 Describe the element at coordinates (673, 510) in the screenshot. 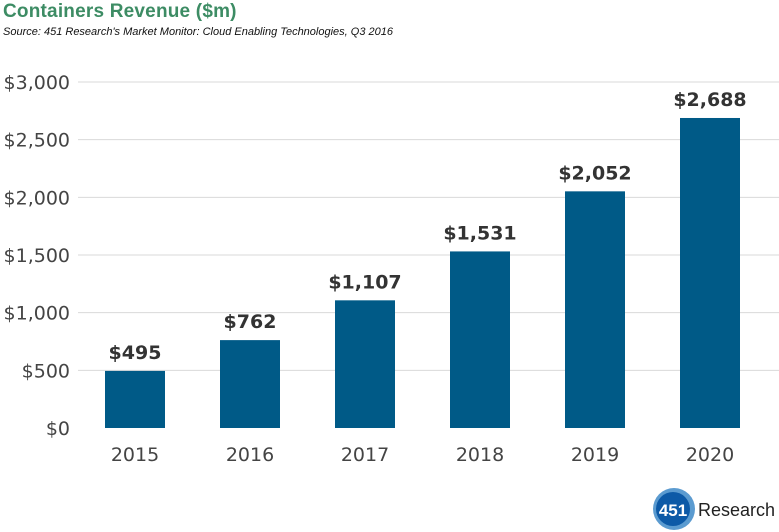

I see `svg-text: 451` at that location.